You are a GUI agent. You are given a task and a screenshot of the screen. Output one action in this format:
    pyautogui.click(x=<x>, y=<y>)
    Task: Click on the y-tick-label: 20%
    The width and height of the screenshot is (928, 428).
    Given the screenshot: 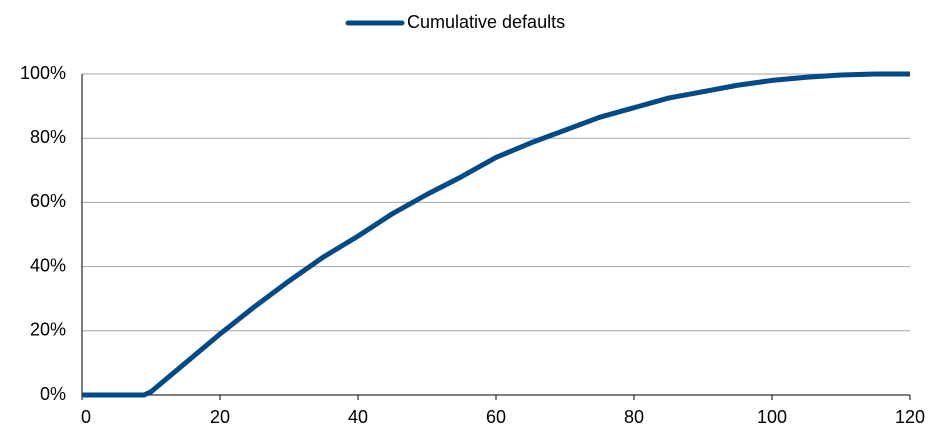 What is the action you would take?
    pyautogui.click(x=48, y=330)
    